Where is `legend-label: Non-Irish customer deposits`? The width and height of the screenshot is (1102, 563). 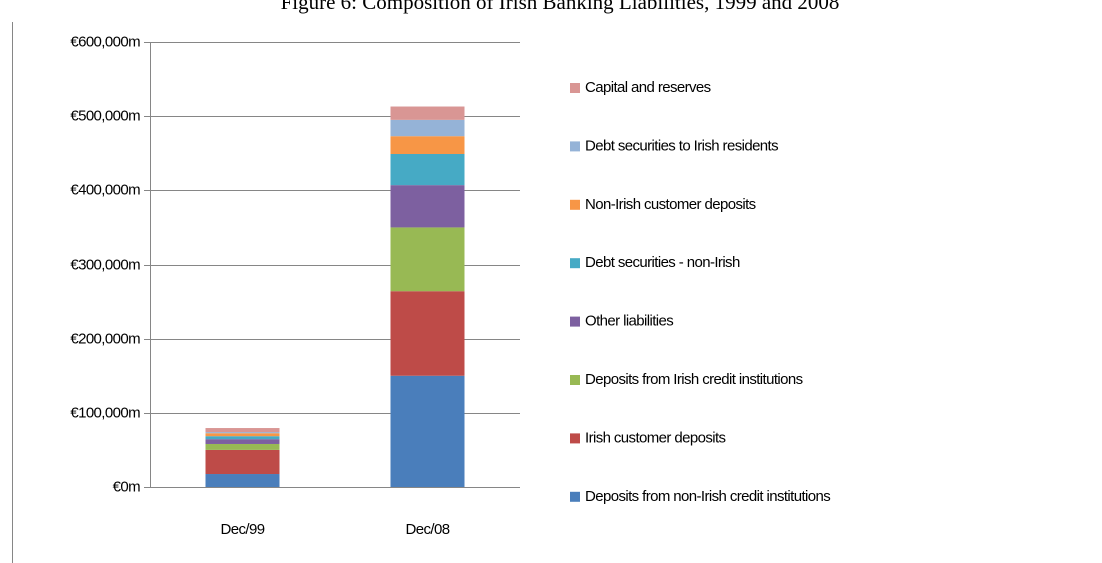 legend-label: Non-Irish customer deposits is located at coordinates (670, 204).